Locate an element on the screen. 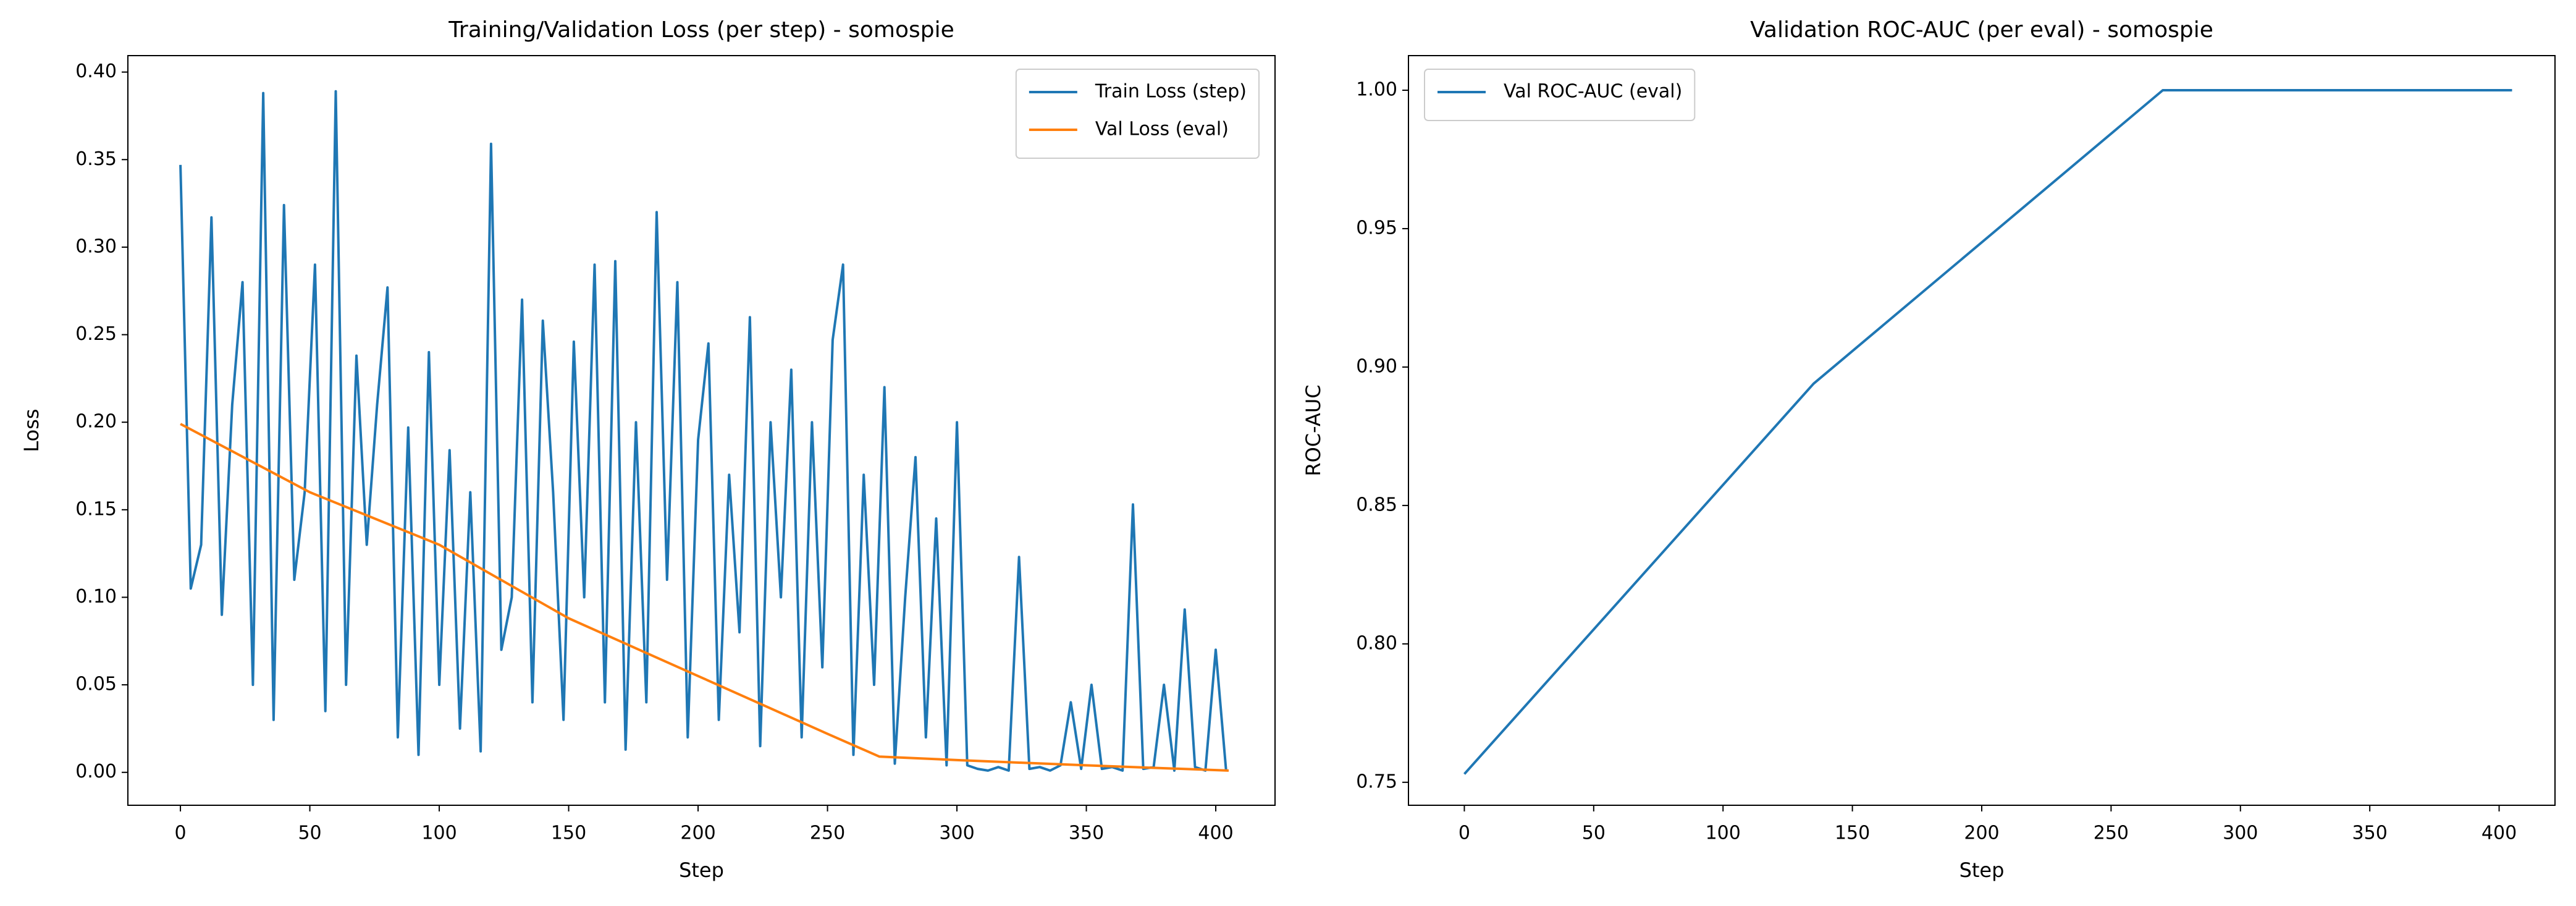 The width and height of the screenshot is (2576, 906). y-tick-label: 1.00 is located at coordinates (1376, 89).